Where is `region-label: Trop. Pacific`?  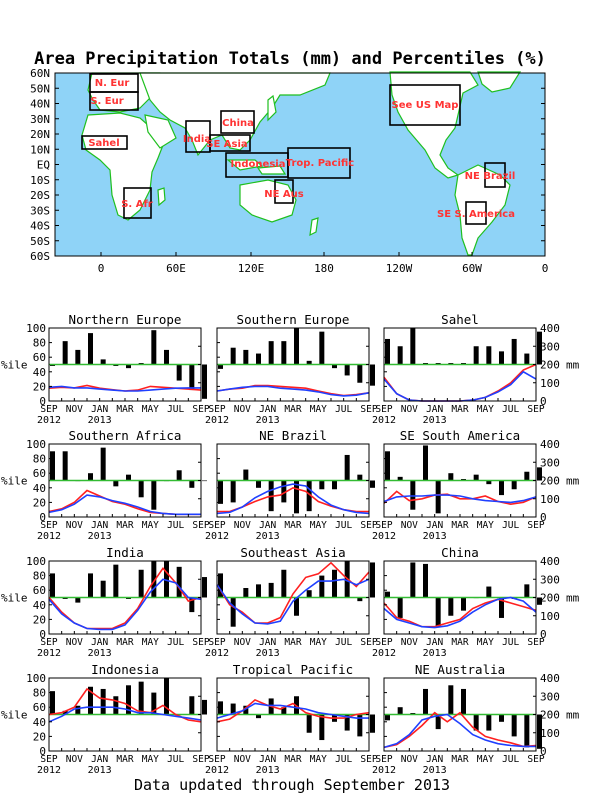 region-label: Trop. Pacific is located at coordinates (320, 163).